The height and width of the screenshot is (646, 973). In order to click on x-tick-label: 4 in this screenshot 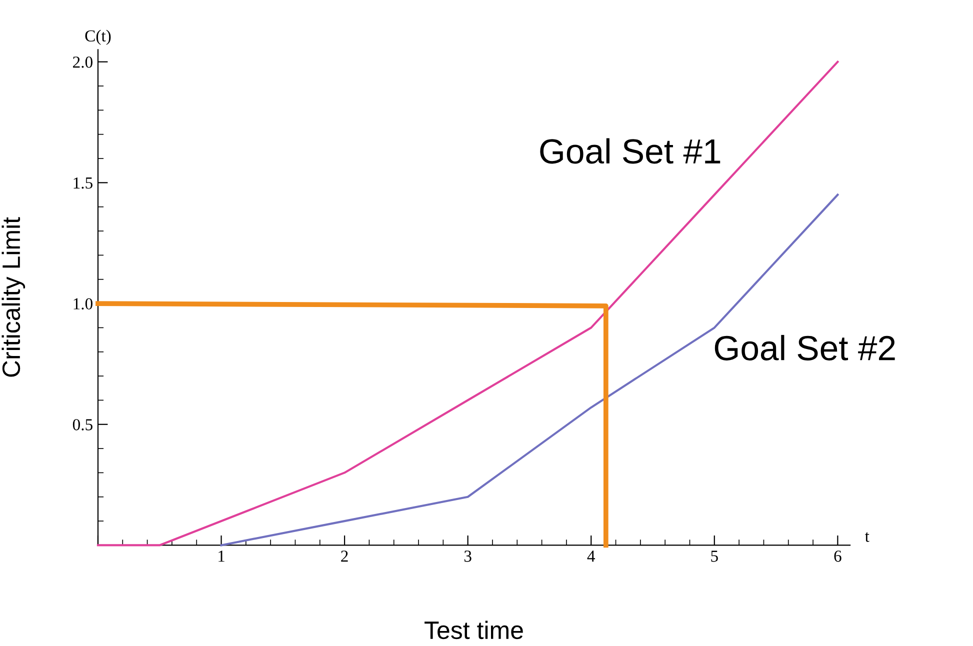, I will do `click(591, 556)`.